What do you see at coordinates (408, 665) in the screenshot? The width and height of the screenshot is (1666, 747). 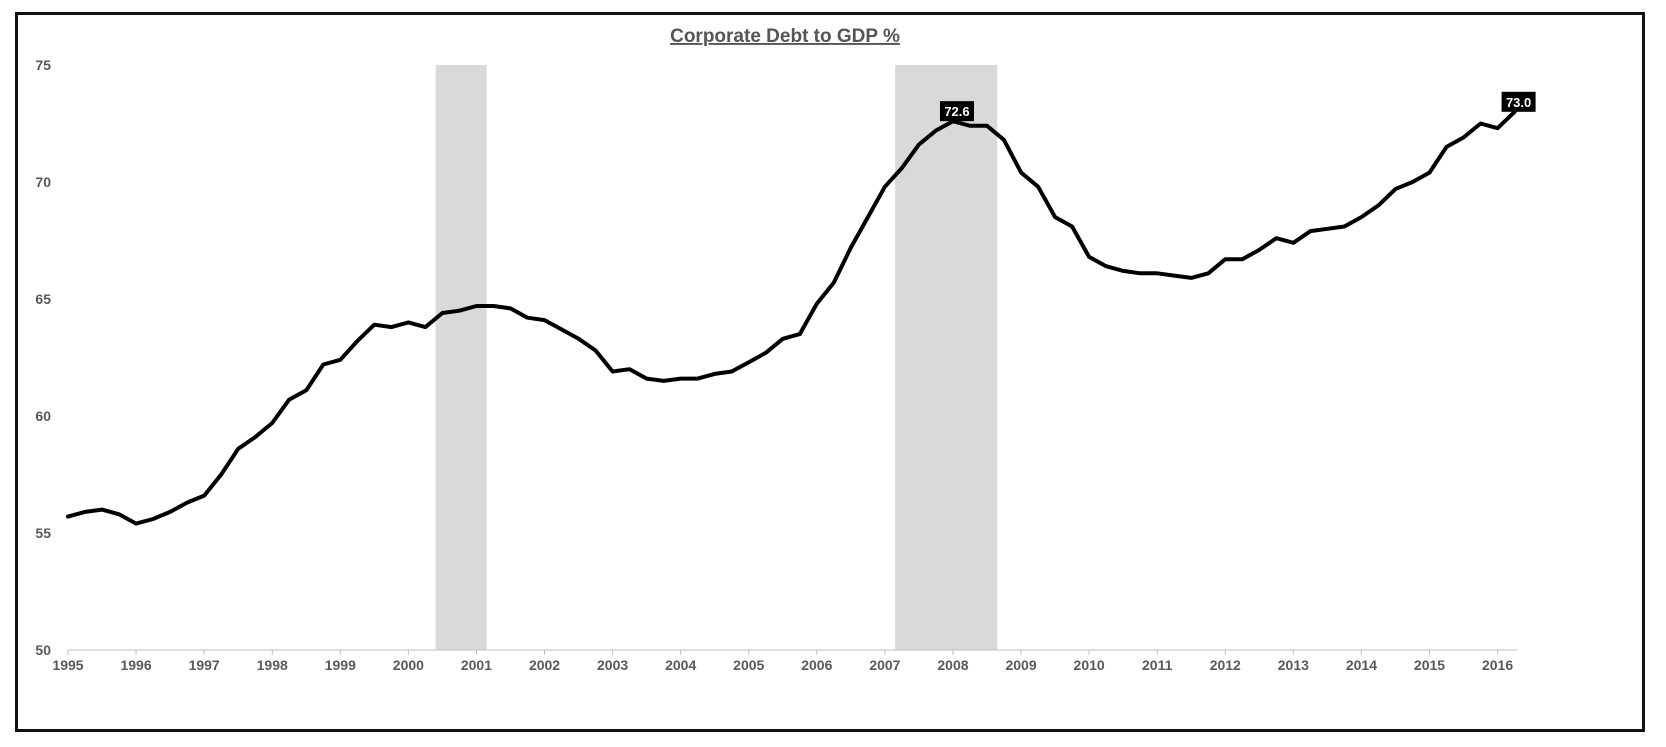 I see `x-tick-label: 2000` at bounding box center [408, 665].